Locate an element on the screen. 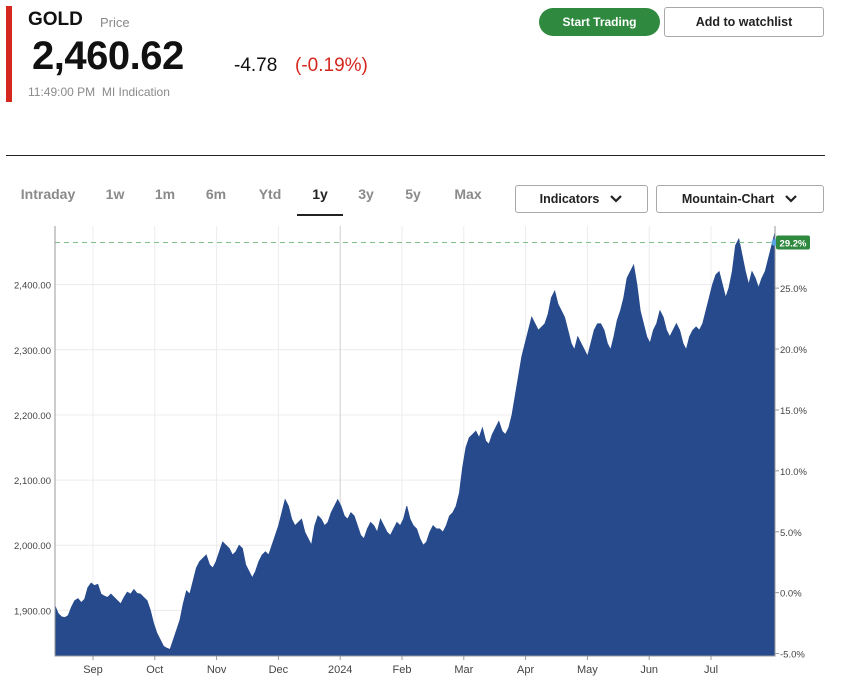  y-tick-label: 2,000.00 is located at coordinates (32, 546).